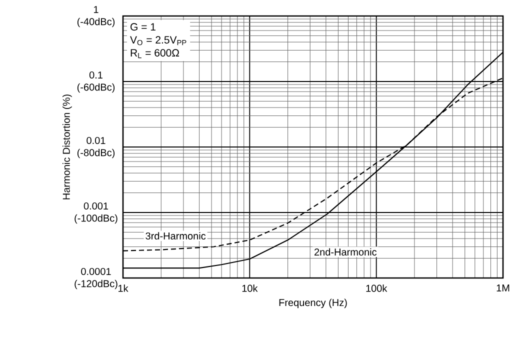 This screenshot has width=532, height=344. Describe the element at coordinates (503, 288) in the screenshot. I see `x-tick-label: 1M` at that location.